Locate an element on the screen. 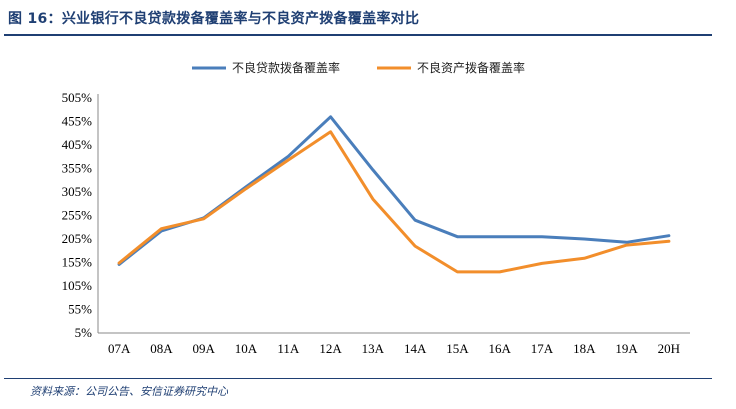  x-tick-label: 12A is located at coordinates (330, 348).